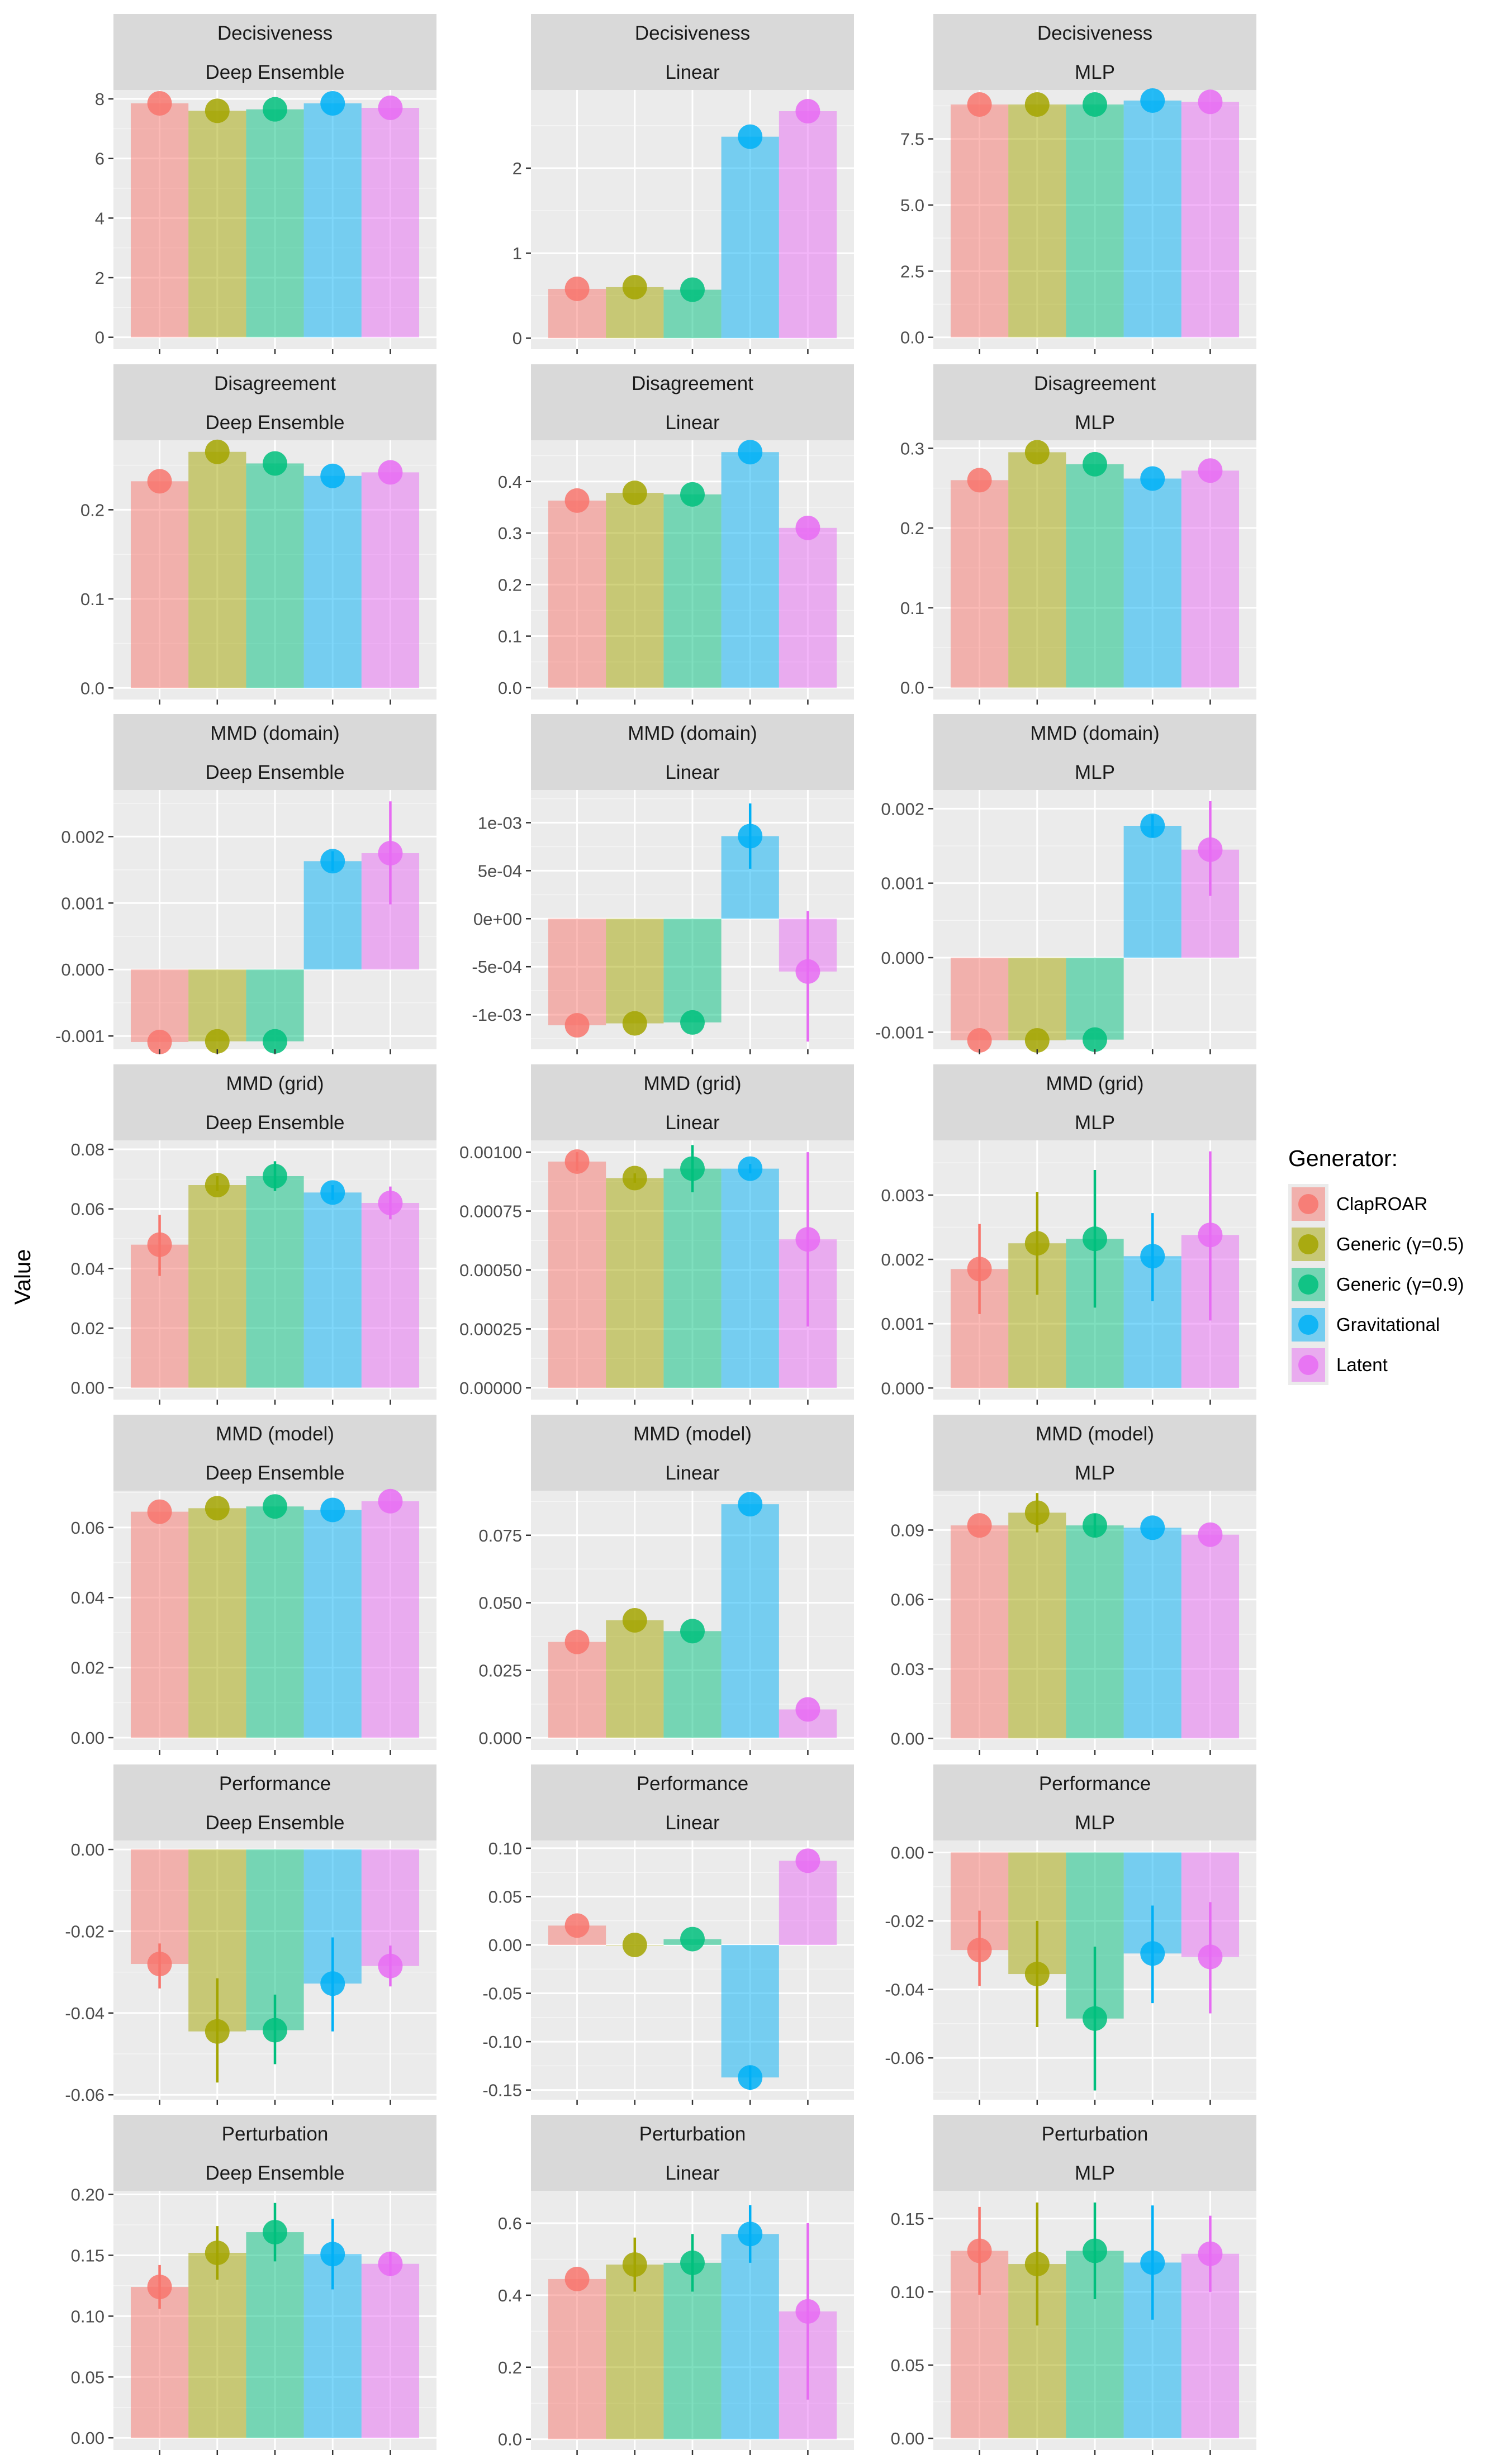 Image resolution: width=1509 pixels, height=2464 pixels. Describe the element at coordinates (100, 159) in the screenshot. I see `y-tick-label: 6` at that location.